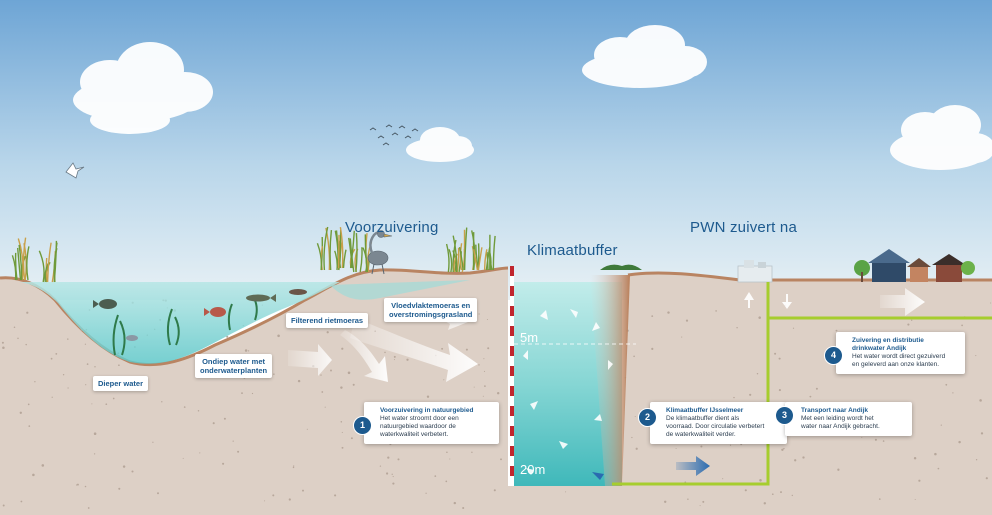 Image resolution: width=992 pixels, height=515 pixels. What do you see at coordinates (705, 410) in the screenshot?
I see `step-title: Klimaatbuffer IJsselmeer` at bounding box center [705, 410].